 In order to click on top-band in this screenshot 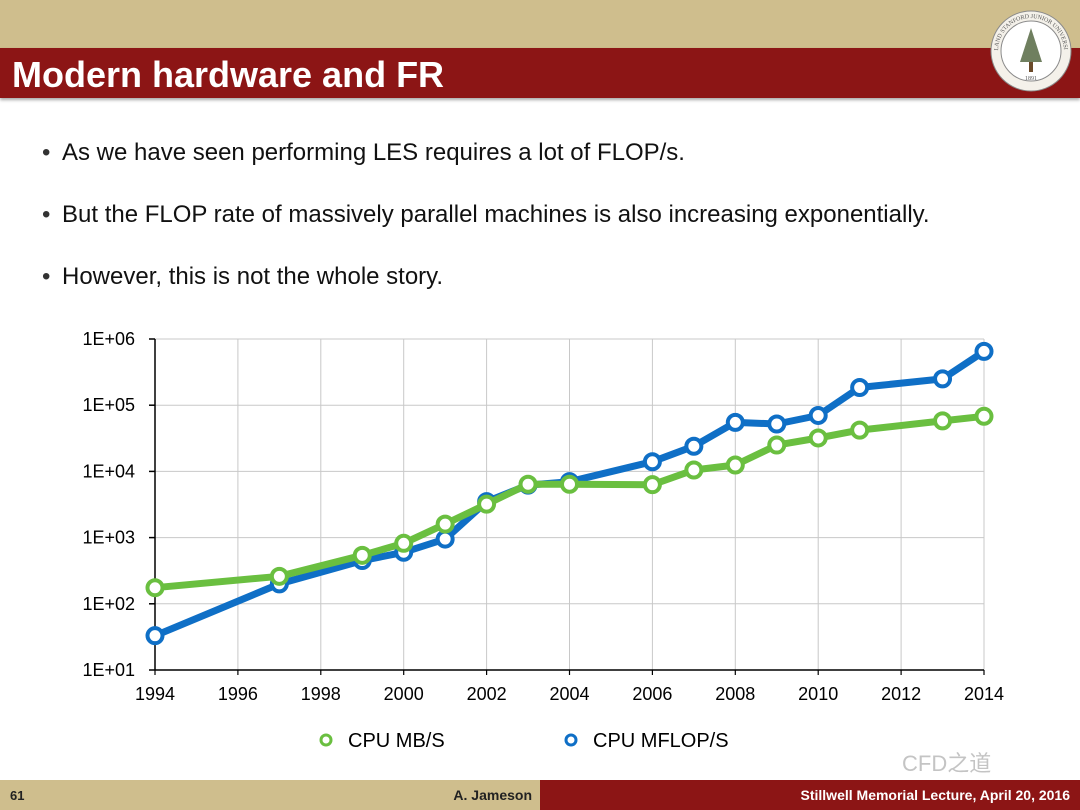, I will do `click(540, 24)`.